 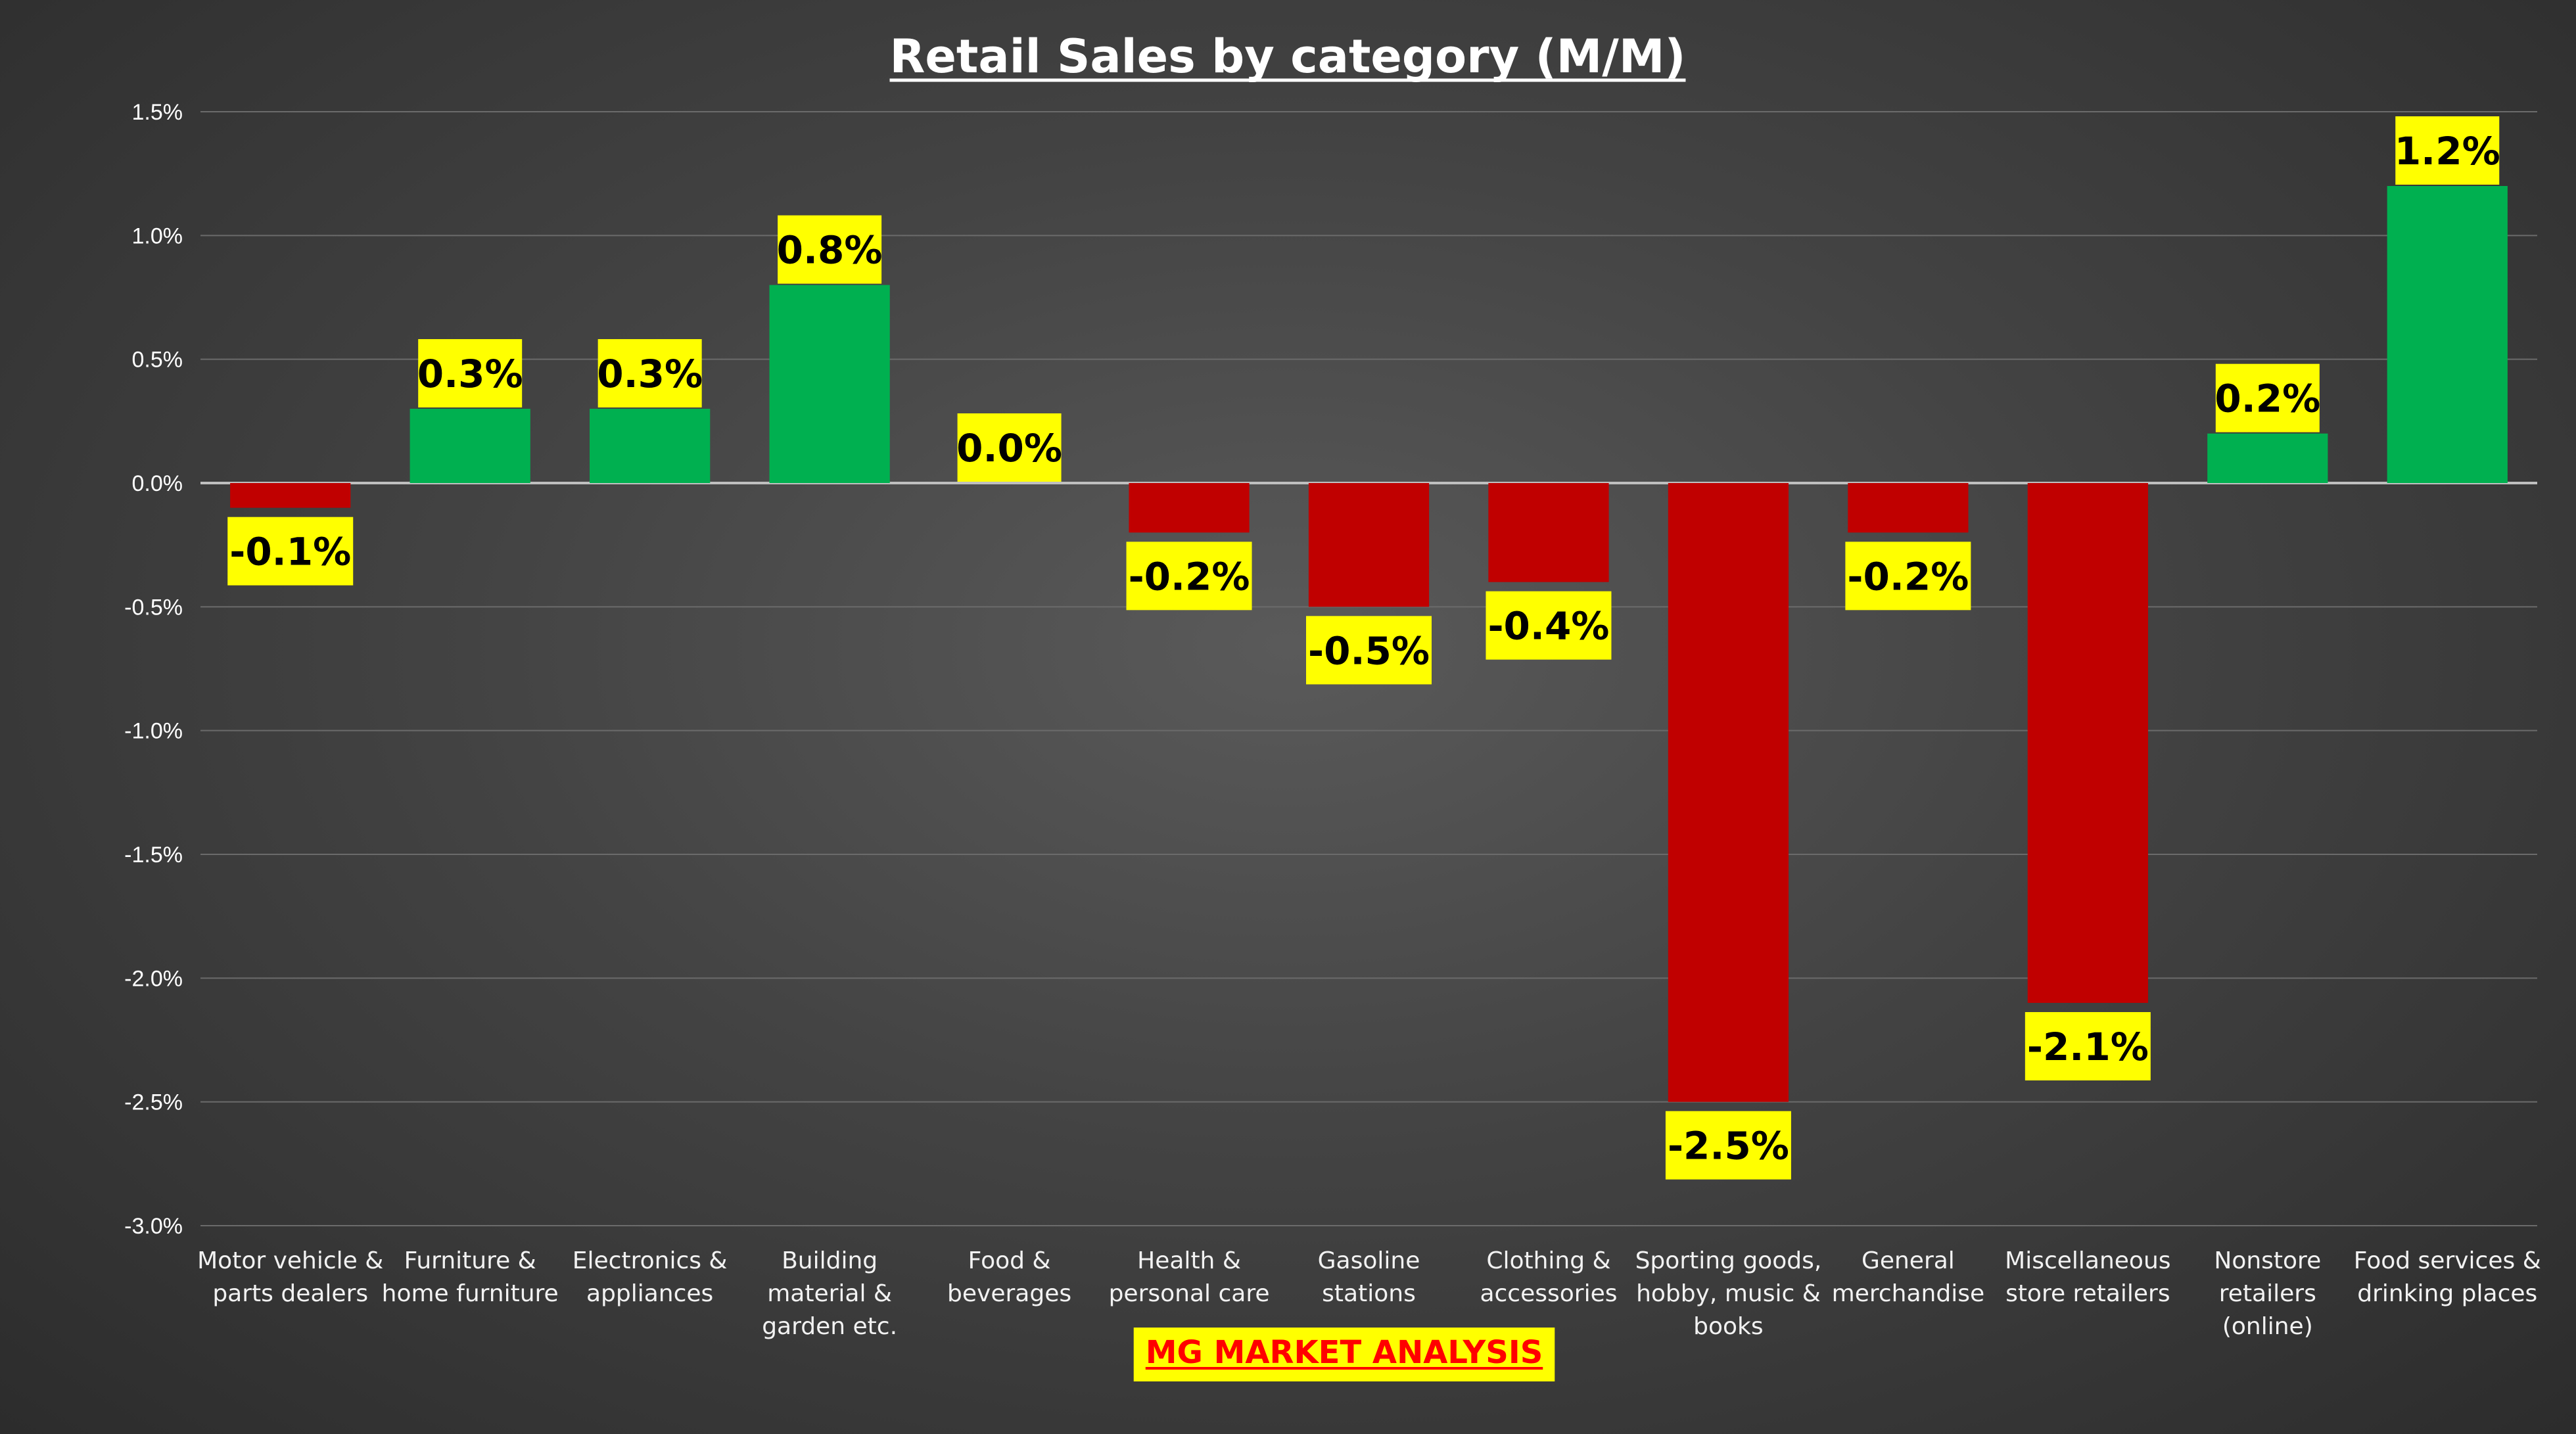 I want to click on data-label-text: -0.5%, so click(x=1369, y=650).